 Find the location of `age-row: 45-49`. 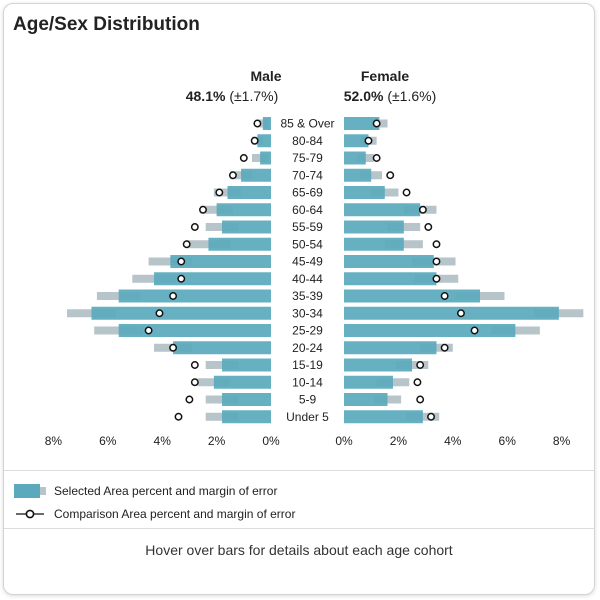

age-row: 45-49 is located at coordinates (302, 262).